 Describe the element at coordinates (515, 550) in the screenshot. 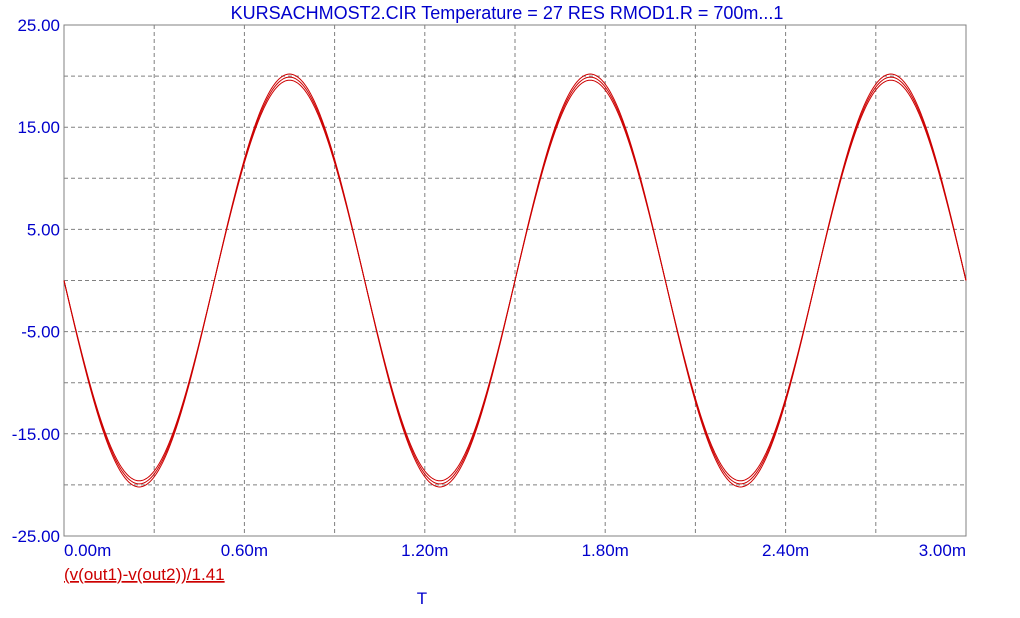

I see `x-tick-labels: 0.00m 0.60m 1.20m 1.80m 2.40m 3.00m` at that location.